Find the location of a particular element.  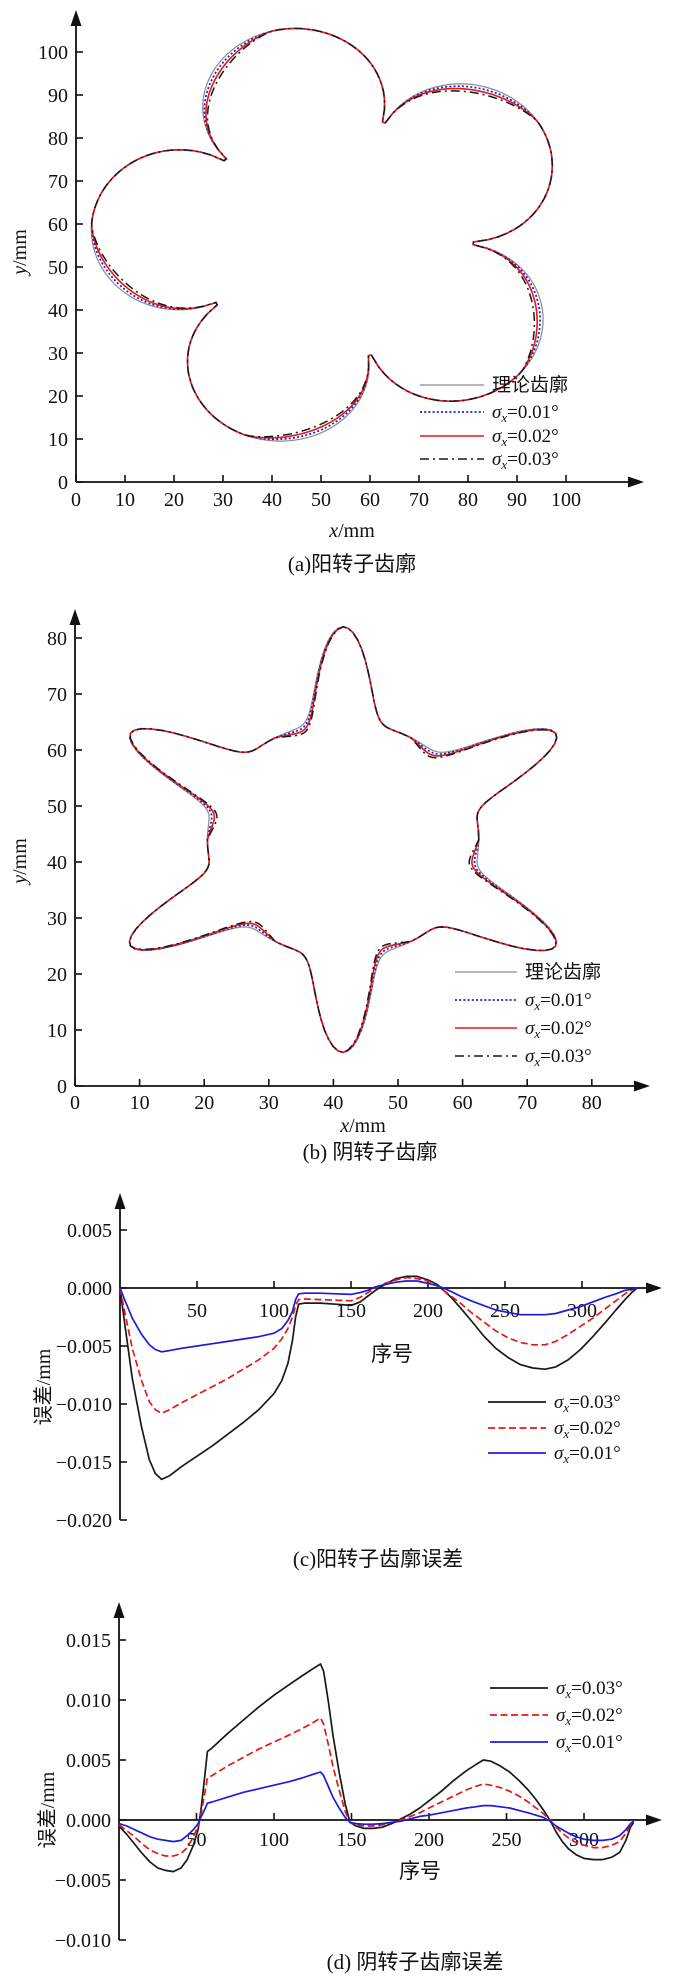

svg-text: 150 is located at coordinates (351, 1311).